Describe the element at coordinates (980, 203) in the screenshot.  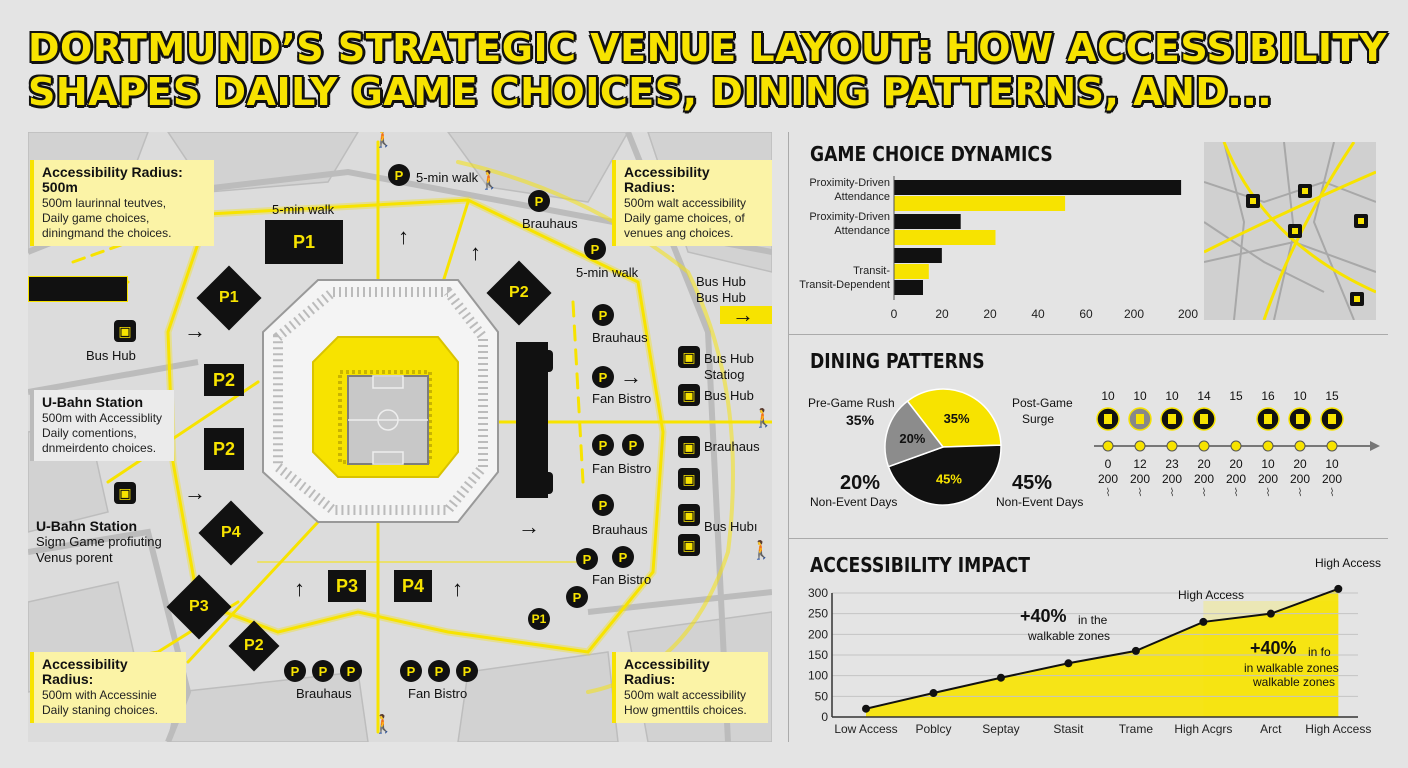
I see `bar` at that location.